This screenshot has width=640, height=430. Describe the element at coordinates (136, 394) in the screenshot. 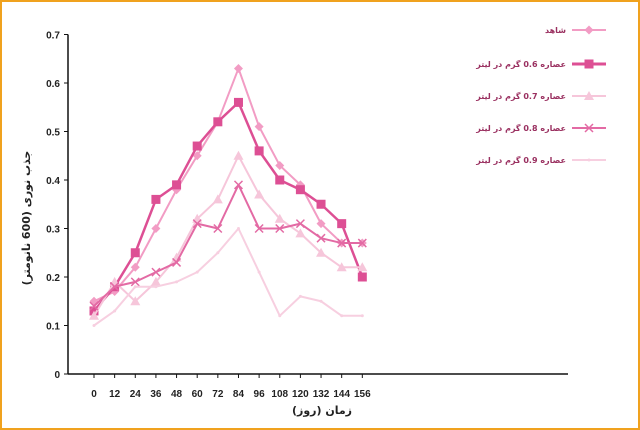

I see `x-tick-label: 24` at that location.